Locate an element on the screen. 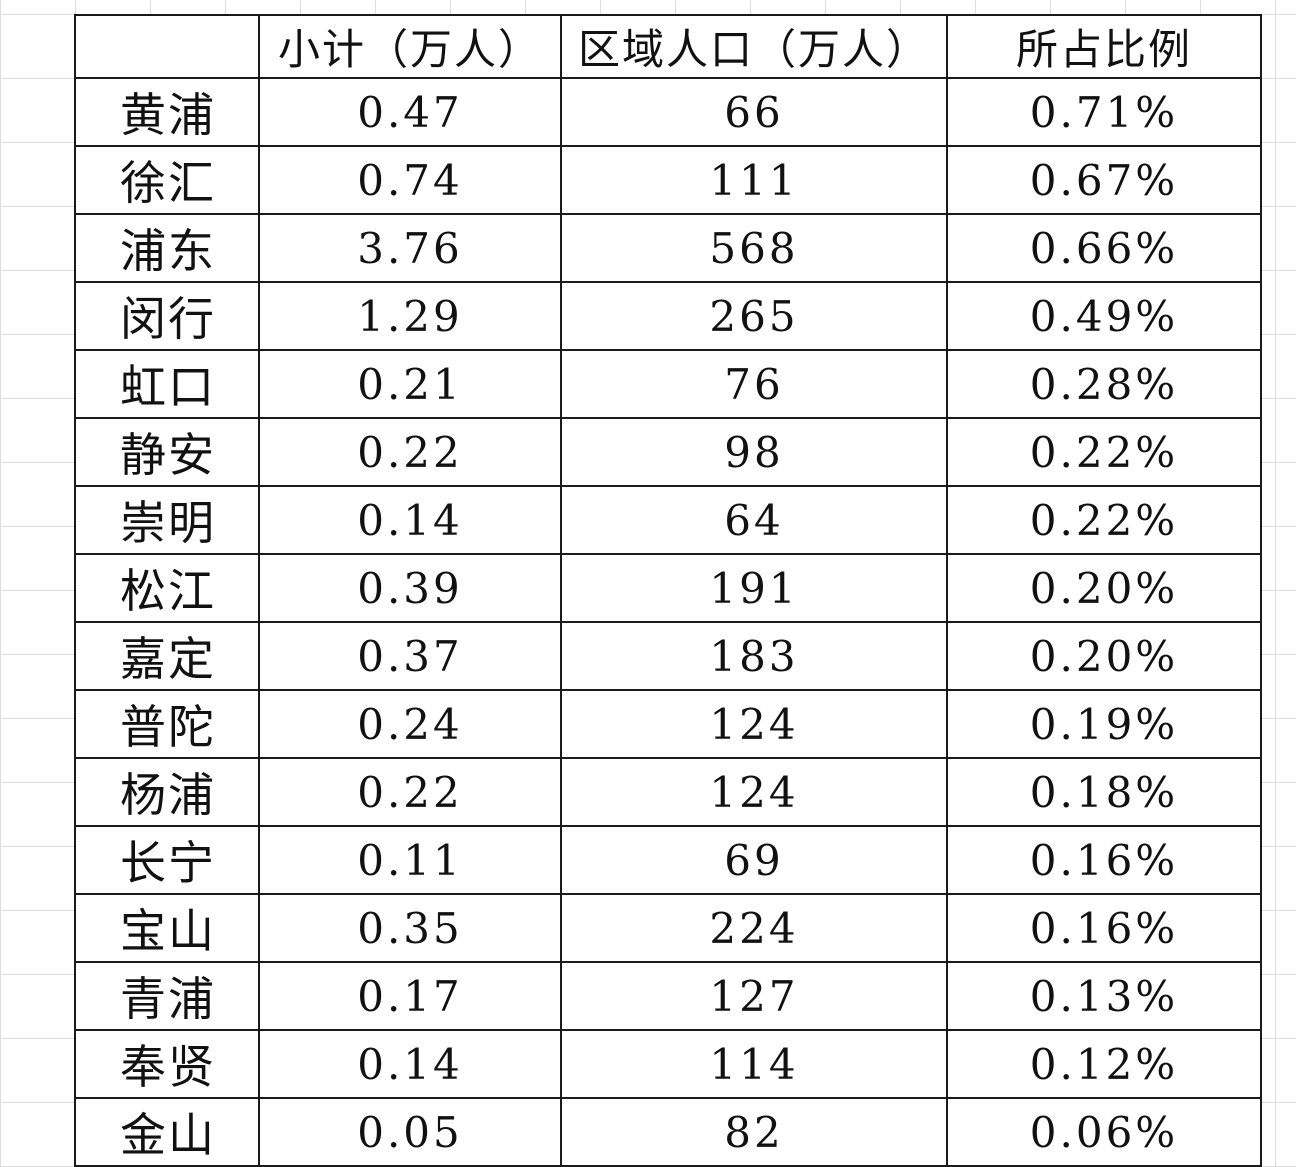 Image resolution: width=1296 pixels, height=1167 pixels. district-cell: 杨浦 is located at coordinates (167, 792).